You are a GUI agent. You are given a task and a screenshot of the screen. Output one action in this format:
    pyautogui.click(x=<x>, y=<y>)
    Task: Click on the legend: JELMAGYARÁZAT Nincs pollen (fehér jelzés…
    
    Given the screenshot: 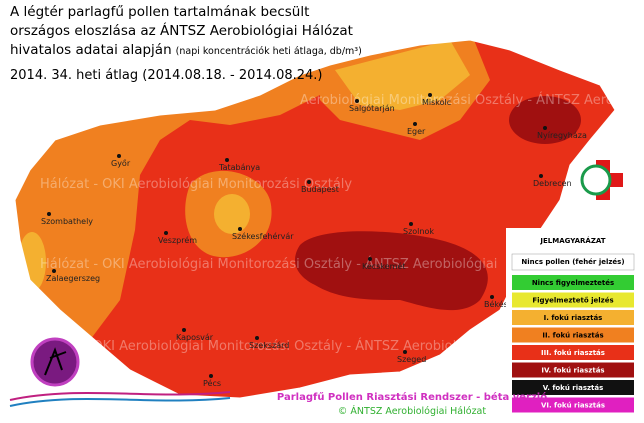 What is the action you would take?
    pyautogui.click(x=573, y=323)
    